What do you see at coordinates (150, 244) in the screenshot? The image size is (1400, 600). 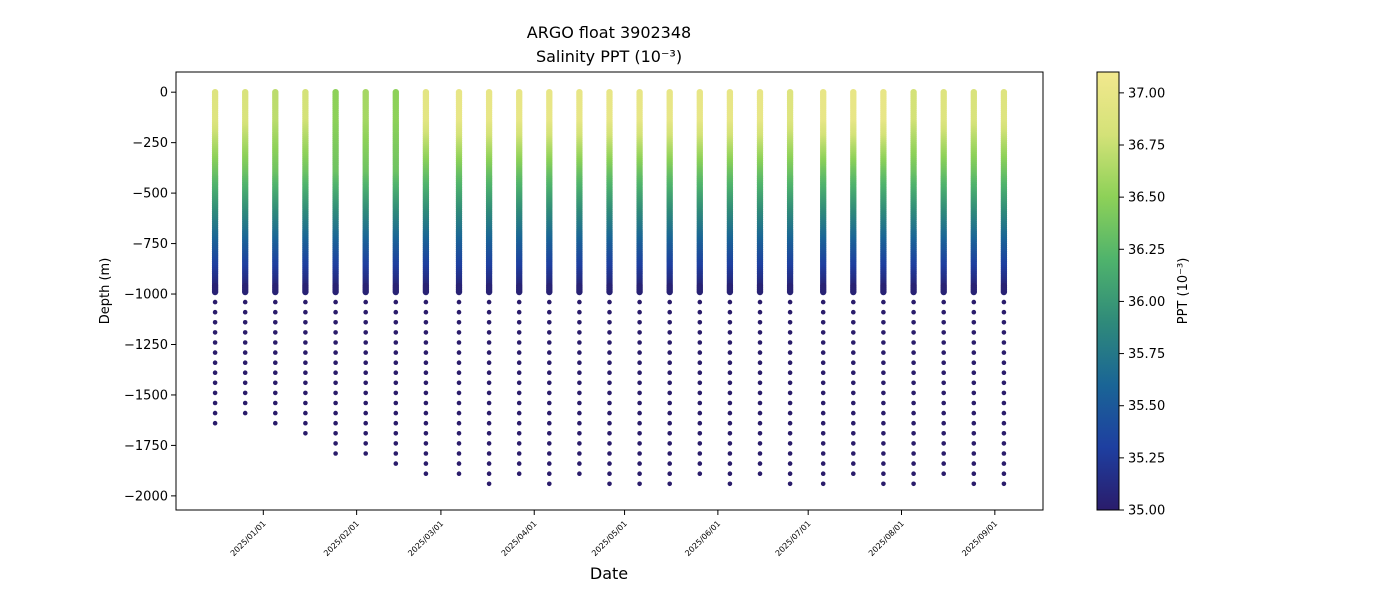 I see `y-tick-label: −750` at bounding box center [150, 244].